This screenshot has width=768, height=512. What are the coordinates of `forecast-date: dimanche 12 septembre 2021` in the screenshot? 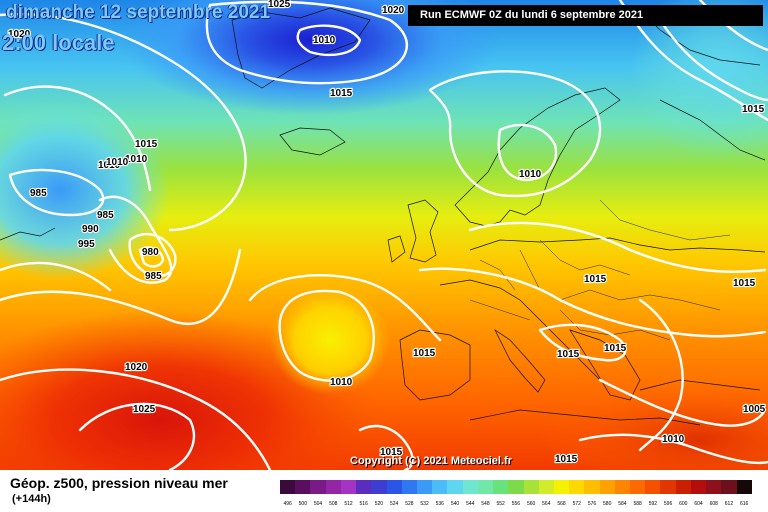 It's located at (138, 12).